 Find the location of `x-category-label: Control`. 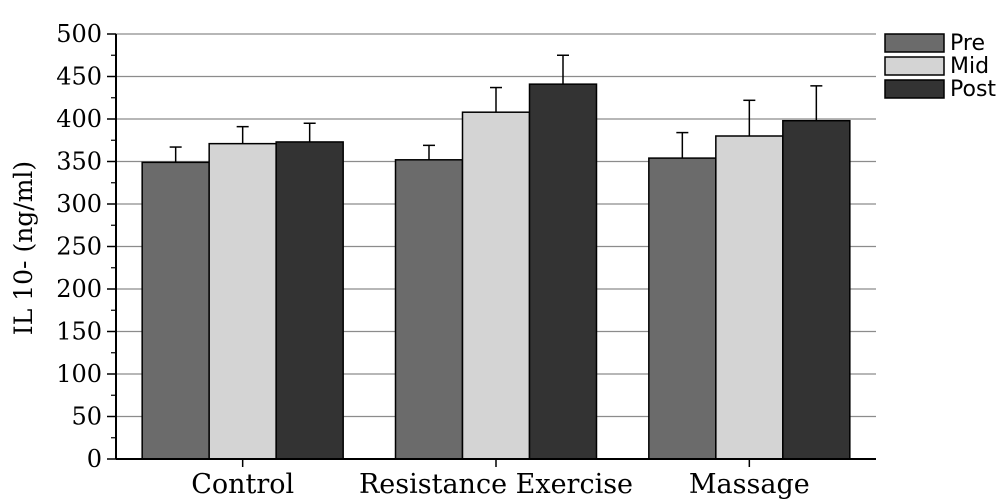

x-category-label: Control is located at coordinates (242, 484).